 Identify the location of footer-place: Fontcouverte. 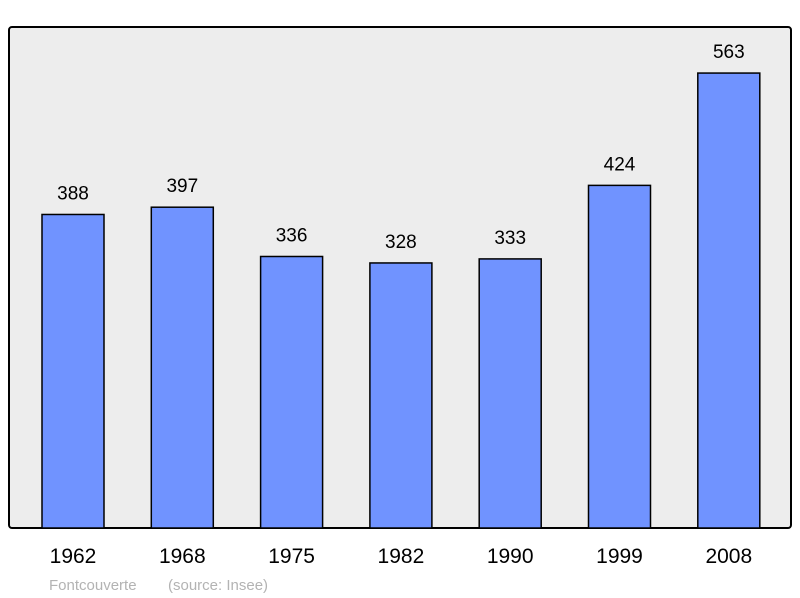
(93, 585).